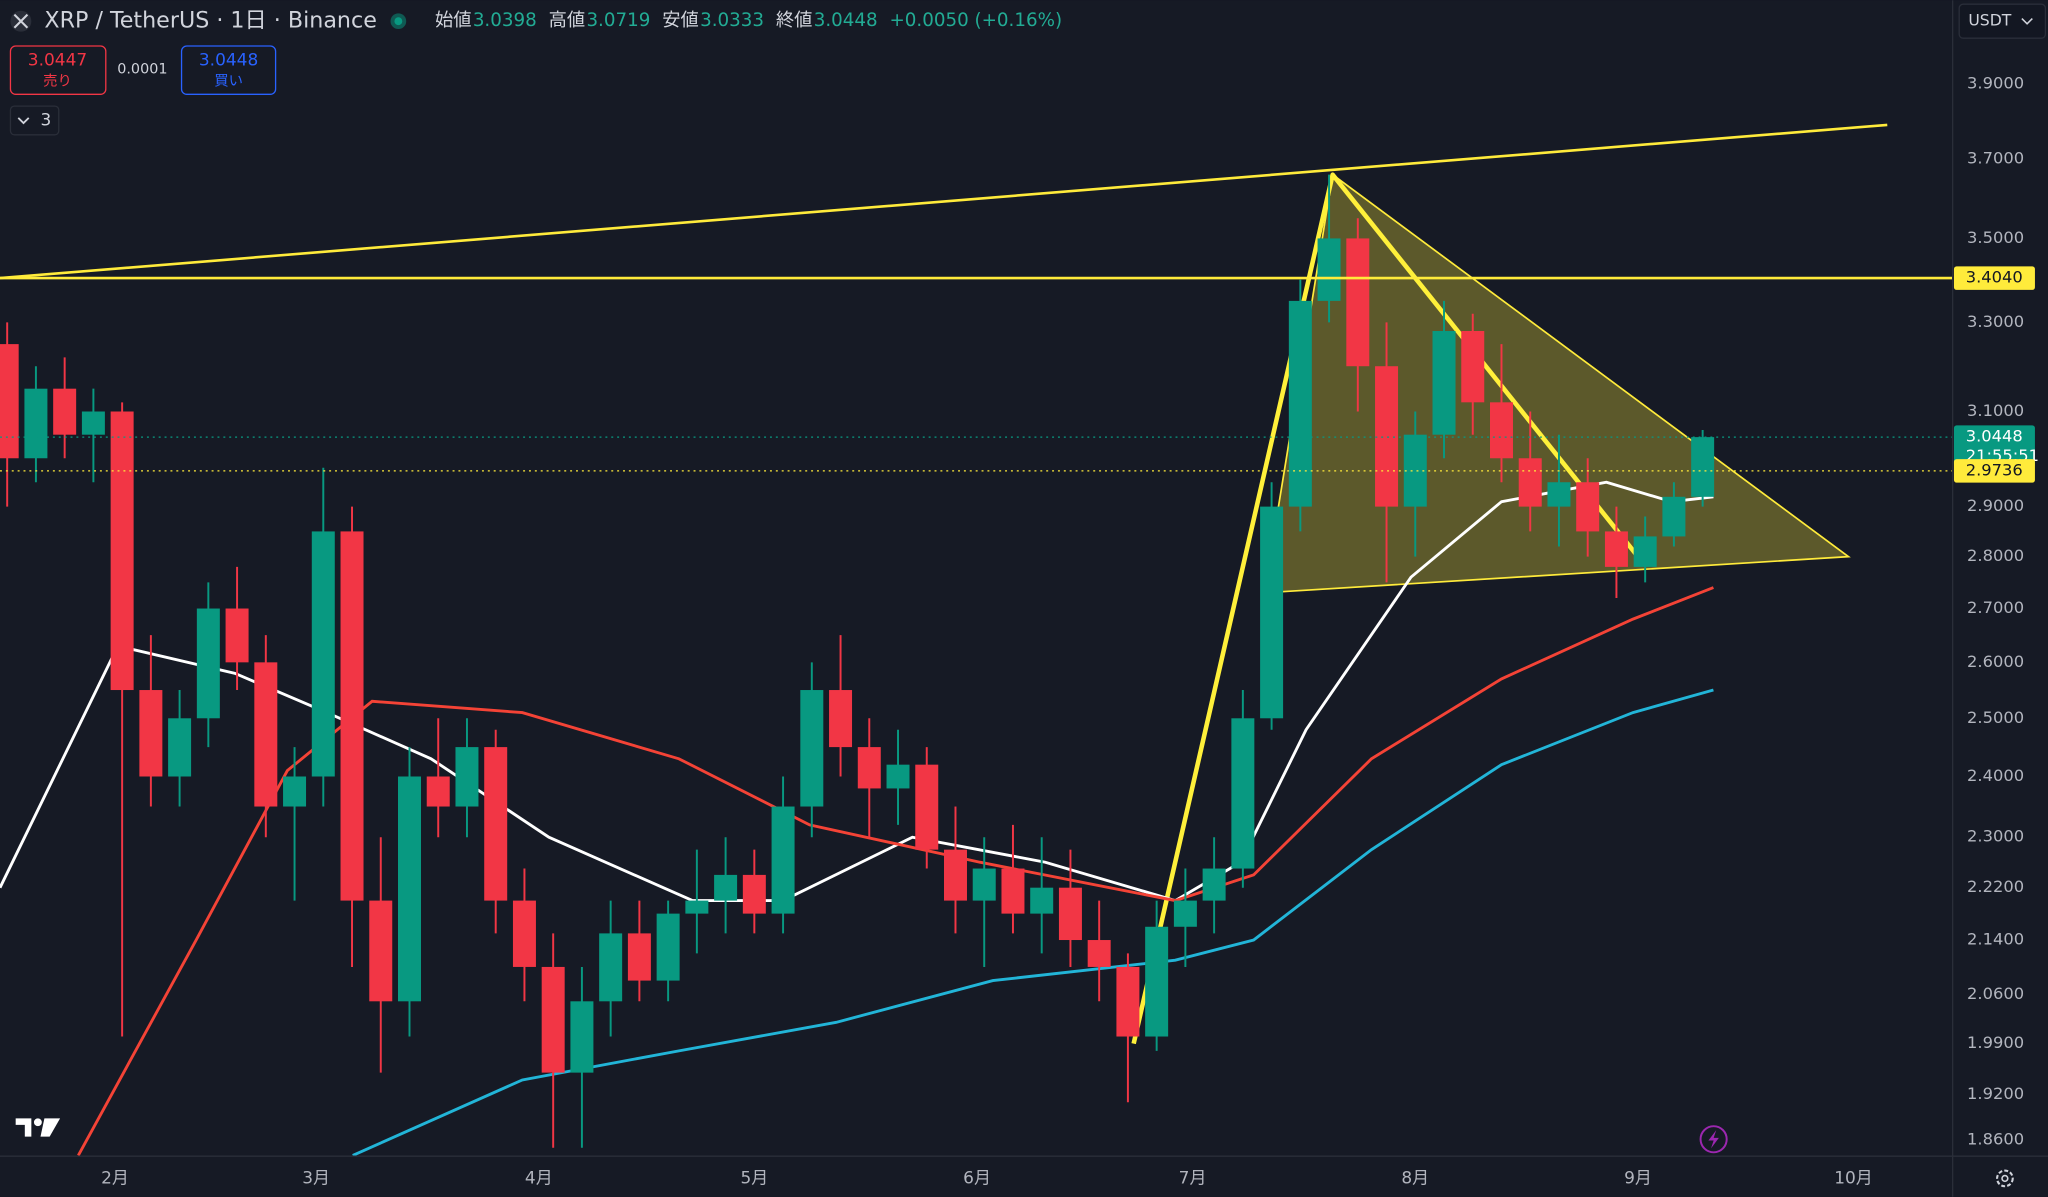  Describe the element at coordinates (453, 20) in the screenshot. I see `open-label: 始値` at that location.